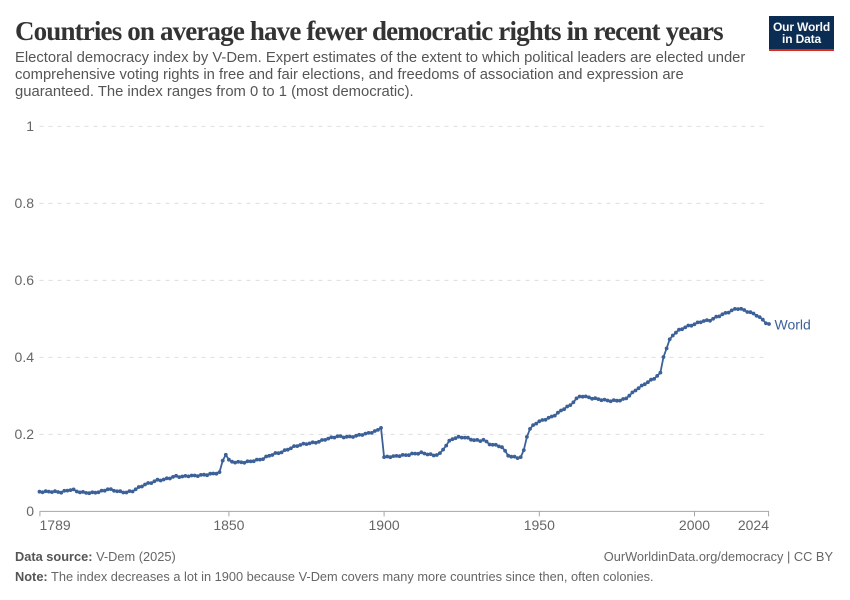  Describe the element at coordinates (25, 434) in the screenshot. I see `svg-text: 0.2` at that location.